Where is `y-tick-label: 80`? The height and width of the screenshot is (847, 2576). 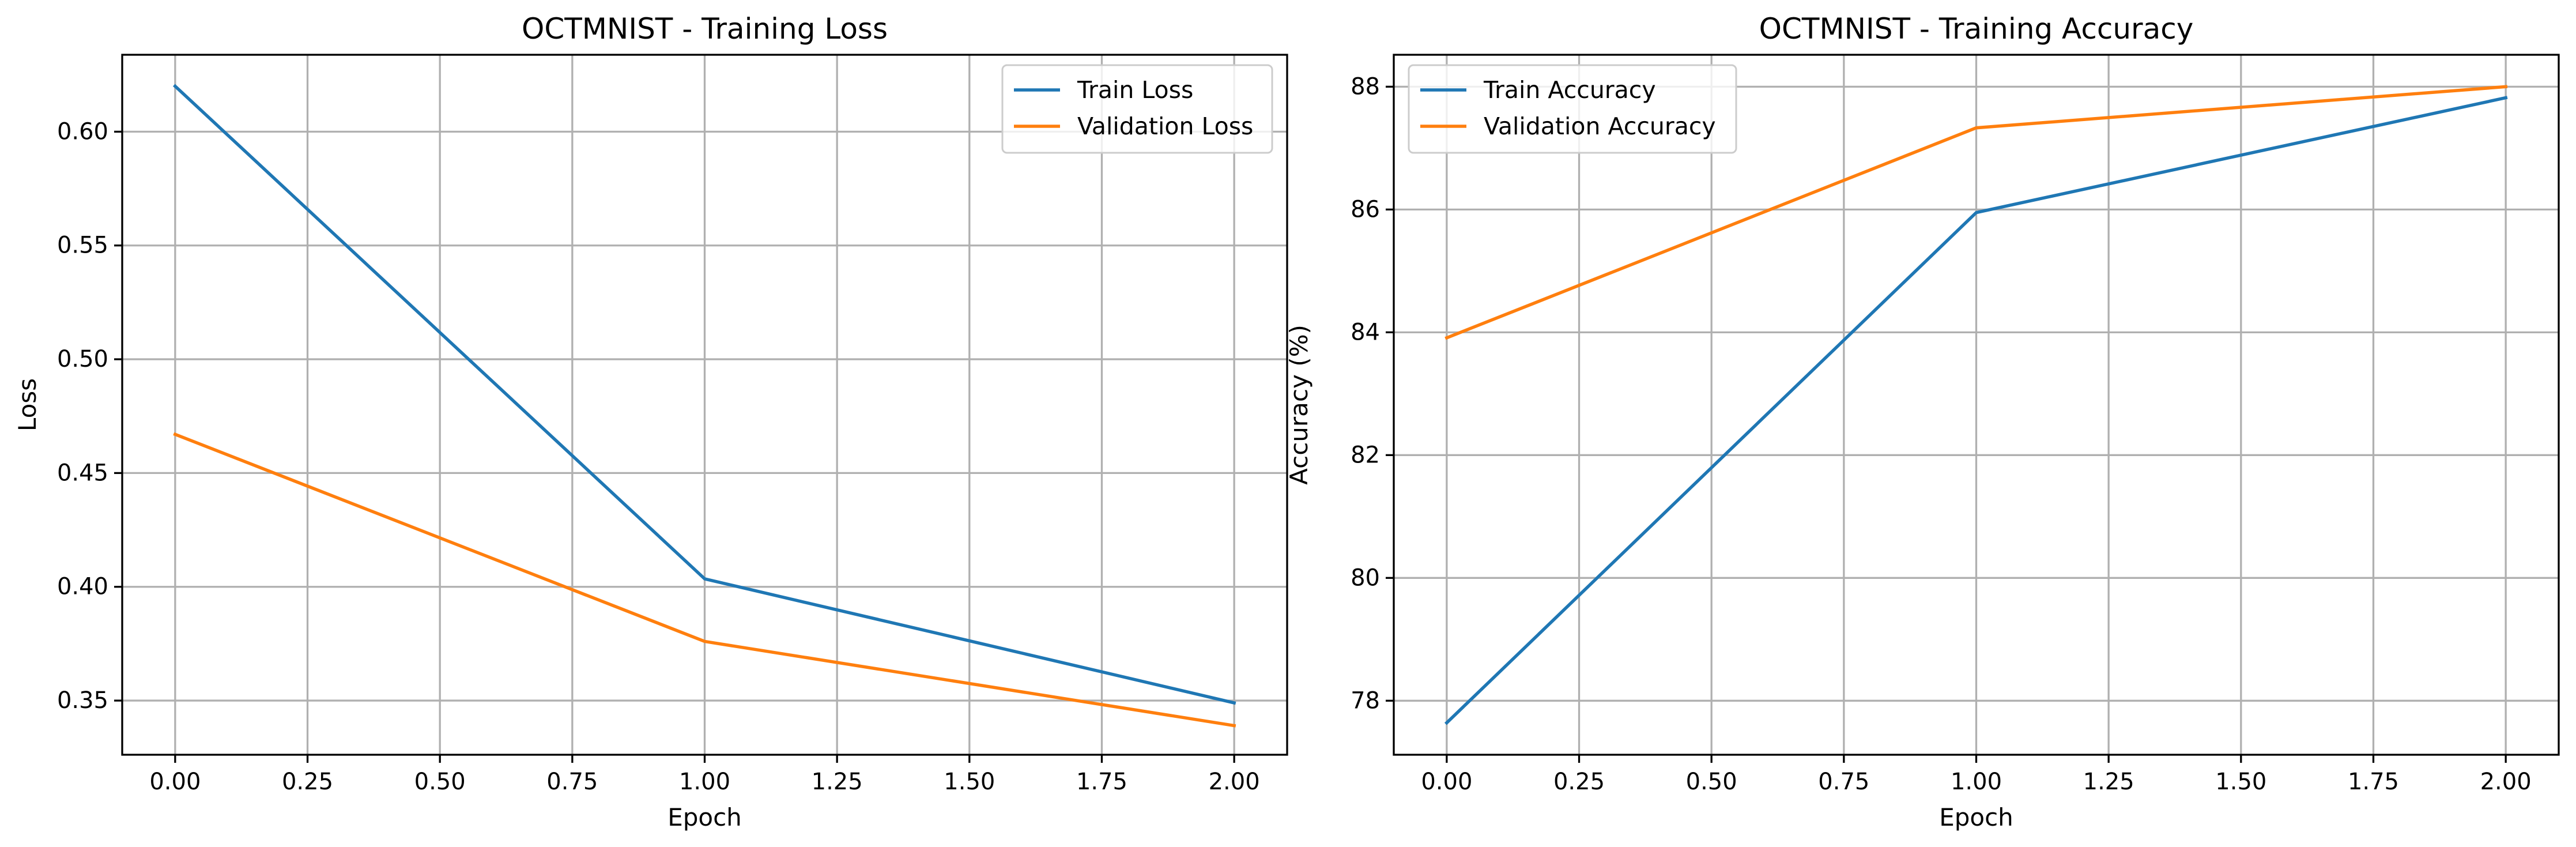
y-tick-label: 80 is located at coordinates (1365, 577).